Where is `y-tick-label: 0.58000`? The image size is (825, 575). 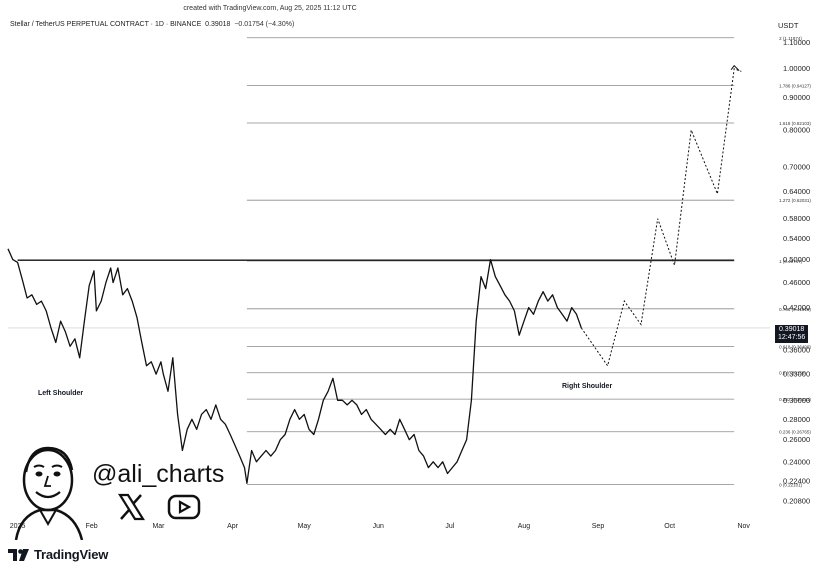
y-tick-label: 0.58000 is located at coordinates (796, 218).